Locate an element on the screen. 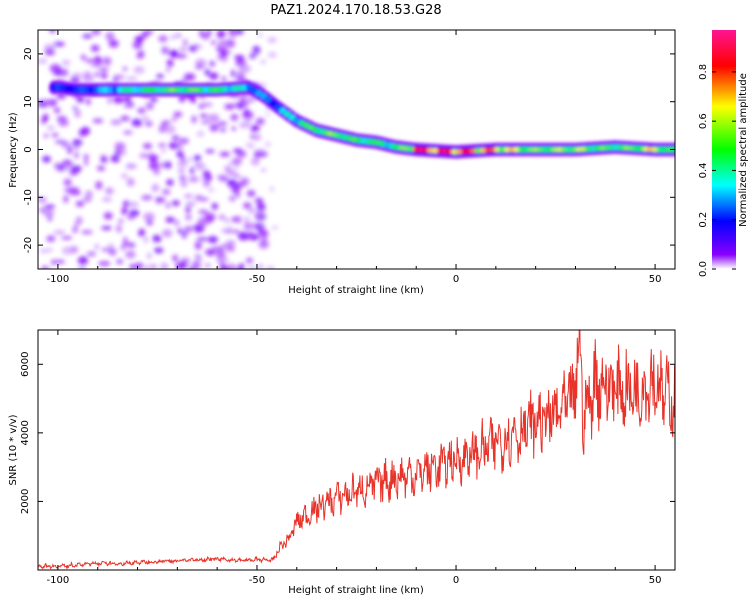 The height and width of the screenshot is (600, 750). colorbar-gradient is located at coordinates (724, 149).